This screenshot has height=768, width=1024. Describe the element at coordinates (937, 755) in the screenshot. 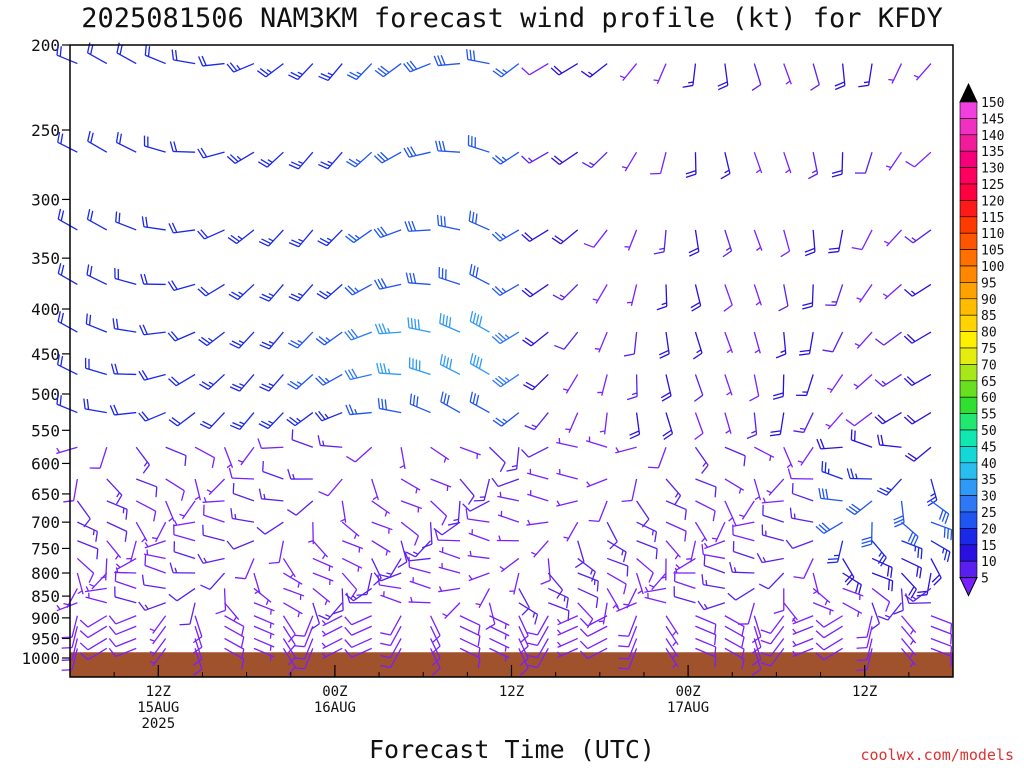

I see `credit-link: coolwx.com/models` at that location.